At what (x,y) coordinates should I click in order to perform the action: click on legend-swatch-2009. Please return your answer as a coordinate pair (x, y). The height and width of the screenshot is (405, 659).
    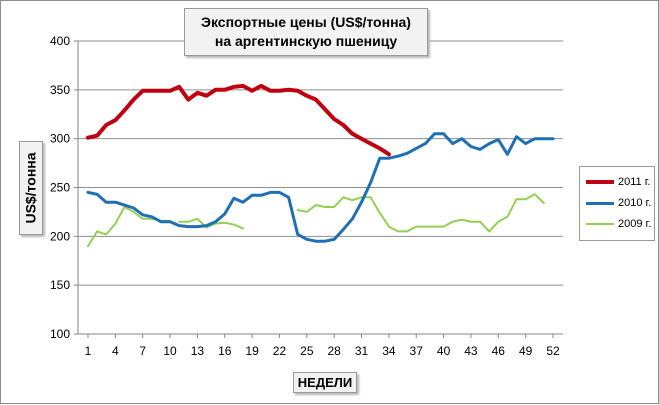
    Looking at the image, I should click on (600, 224).